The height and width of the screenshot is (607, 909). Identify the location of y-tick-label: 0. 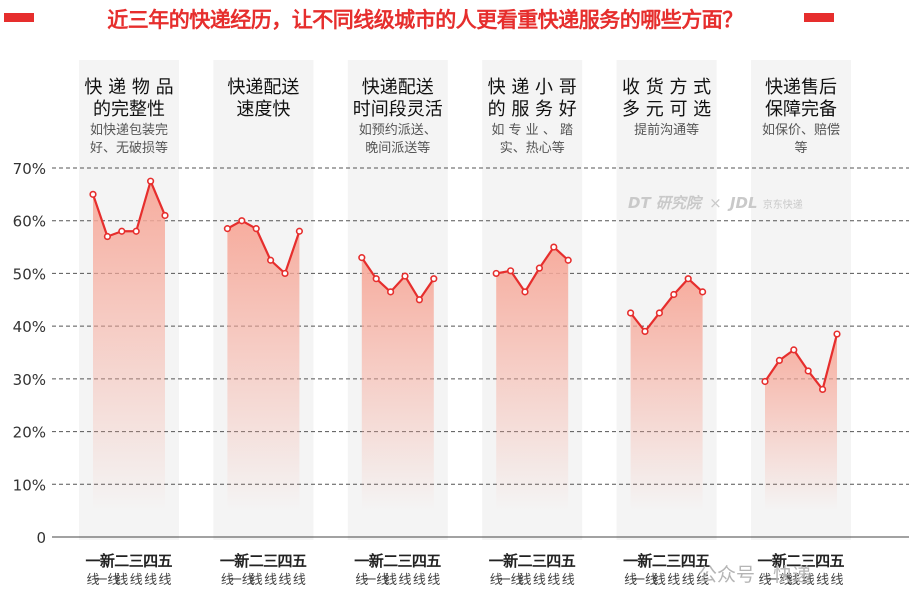
(41, 538).